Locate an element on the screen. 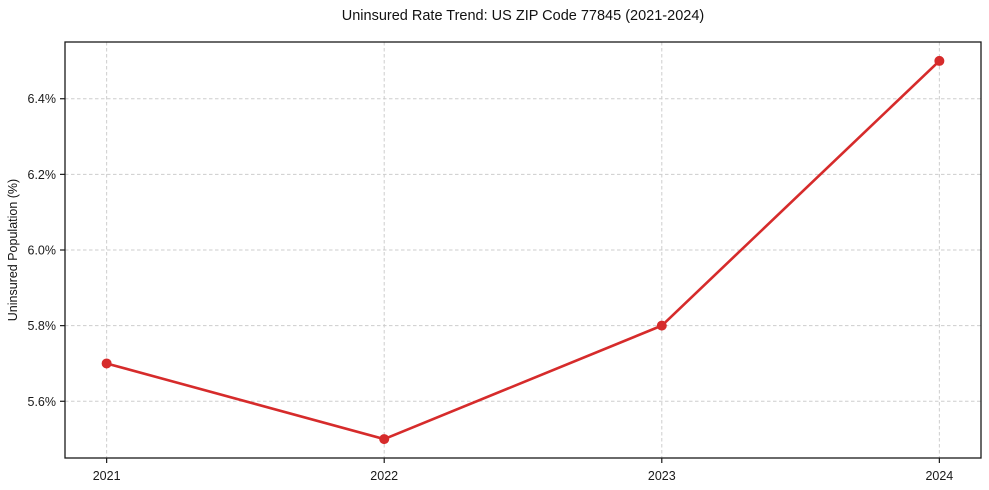  data-point-2023 is located at coordinates (661, 325).